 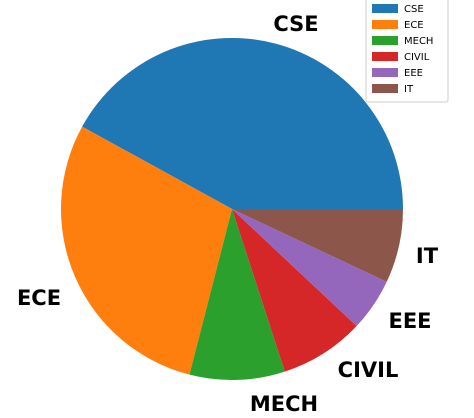 I want to click on pie-slice-it, so click(x=317, y=245).